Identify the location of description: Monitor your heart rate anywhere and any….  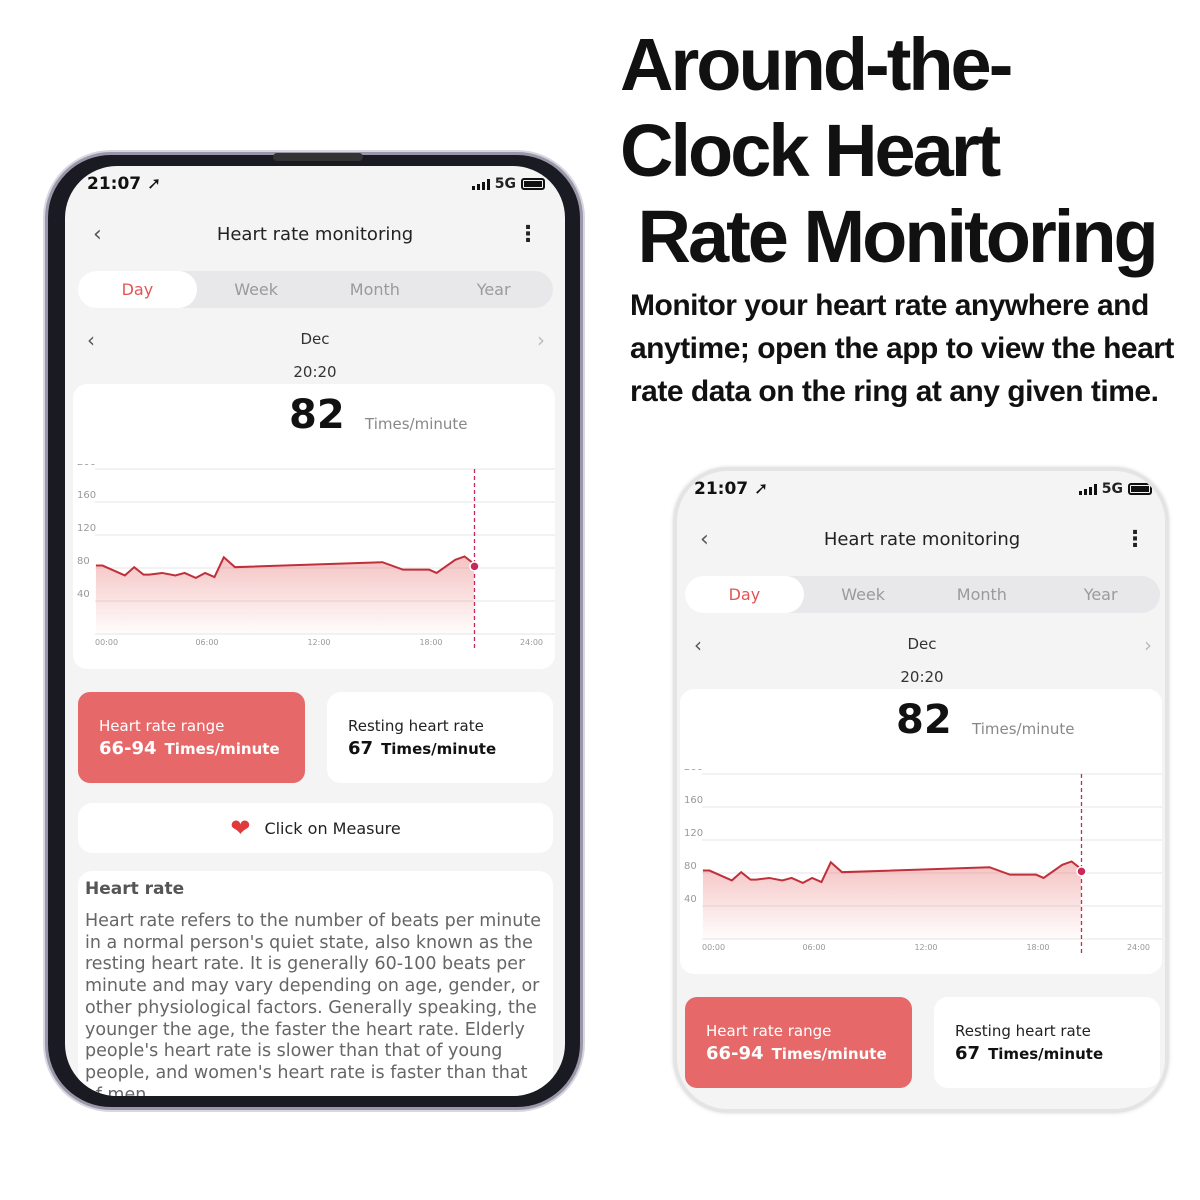
(902, 348).